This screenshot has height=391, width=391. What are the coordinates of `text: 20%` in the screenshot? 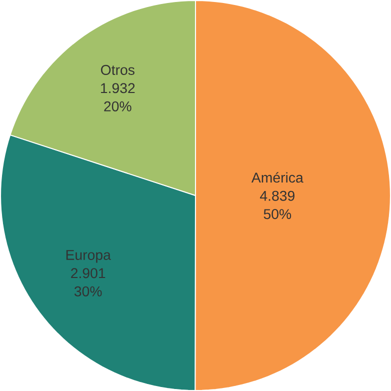 It's located at (118, 106).